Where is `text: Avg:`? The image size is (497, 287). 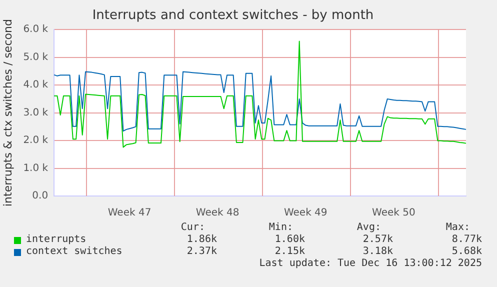 text: Avg: is located at coordinates (368, 228).